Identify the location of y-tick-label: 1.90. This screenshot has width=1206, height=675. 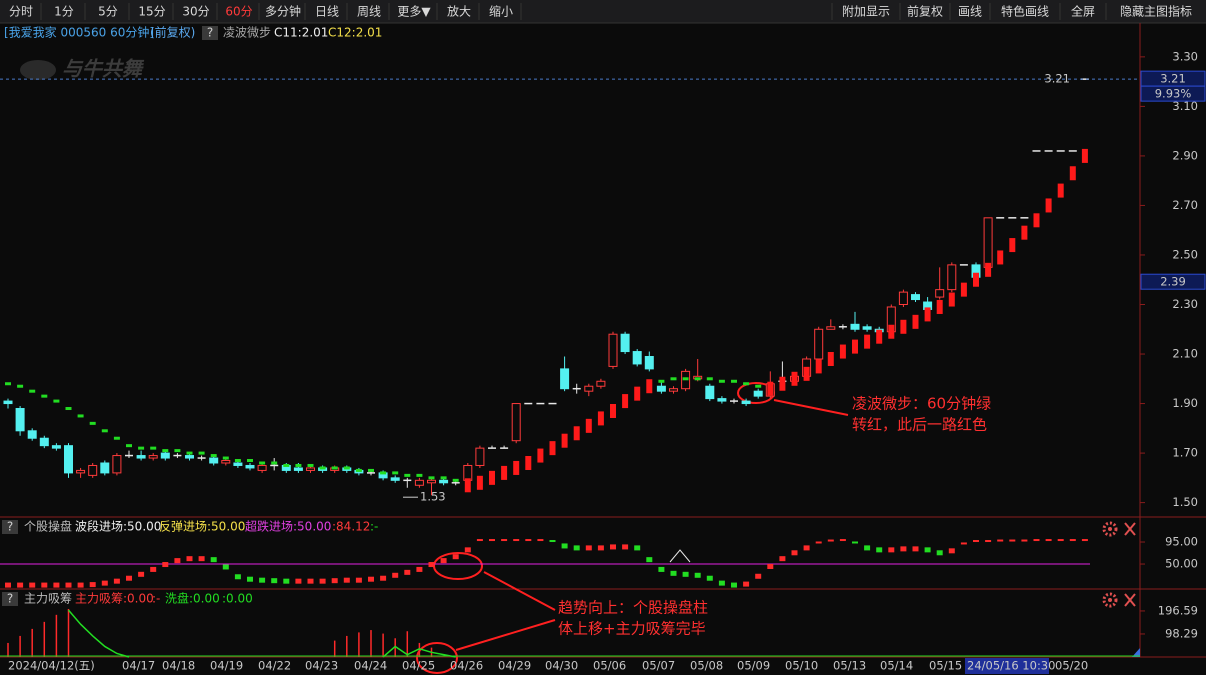
(1185, 403).